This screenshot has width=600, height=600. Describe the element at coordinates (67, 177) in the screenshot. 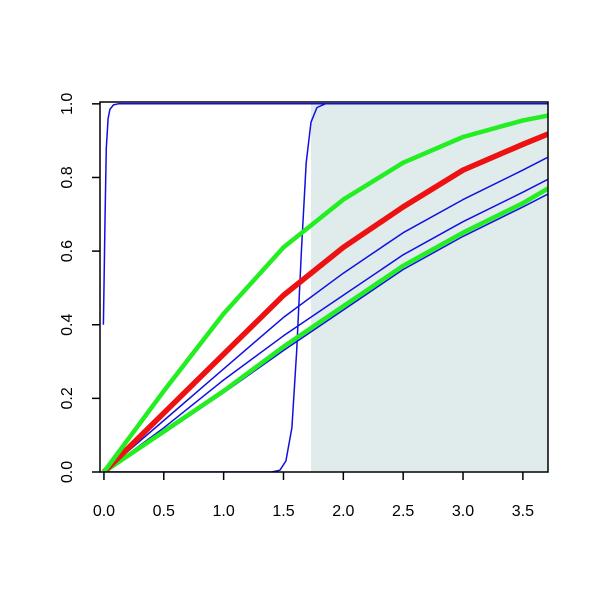

I see `y-tick-label: 0.8` at that location.